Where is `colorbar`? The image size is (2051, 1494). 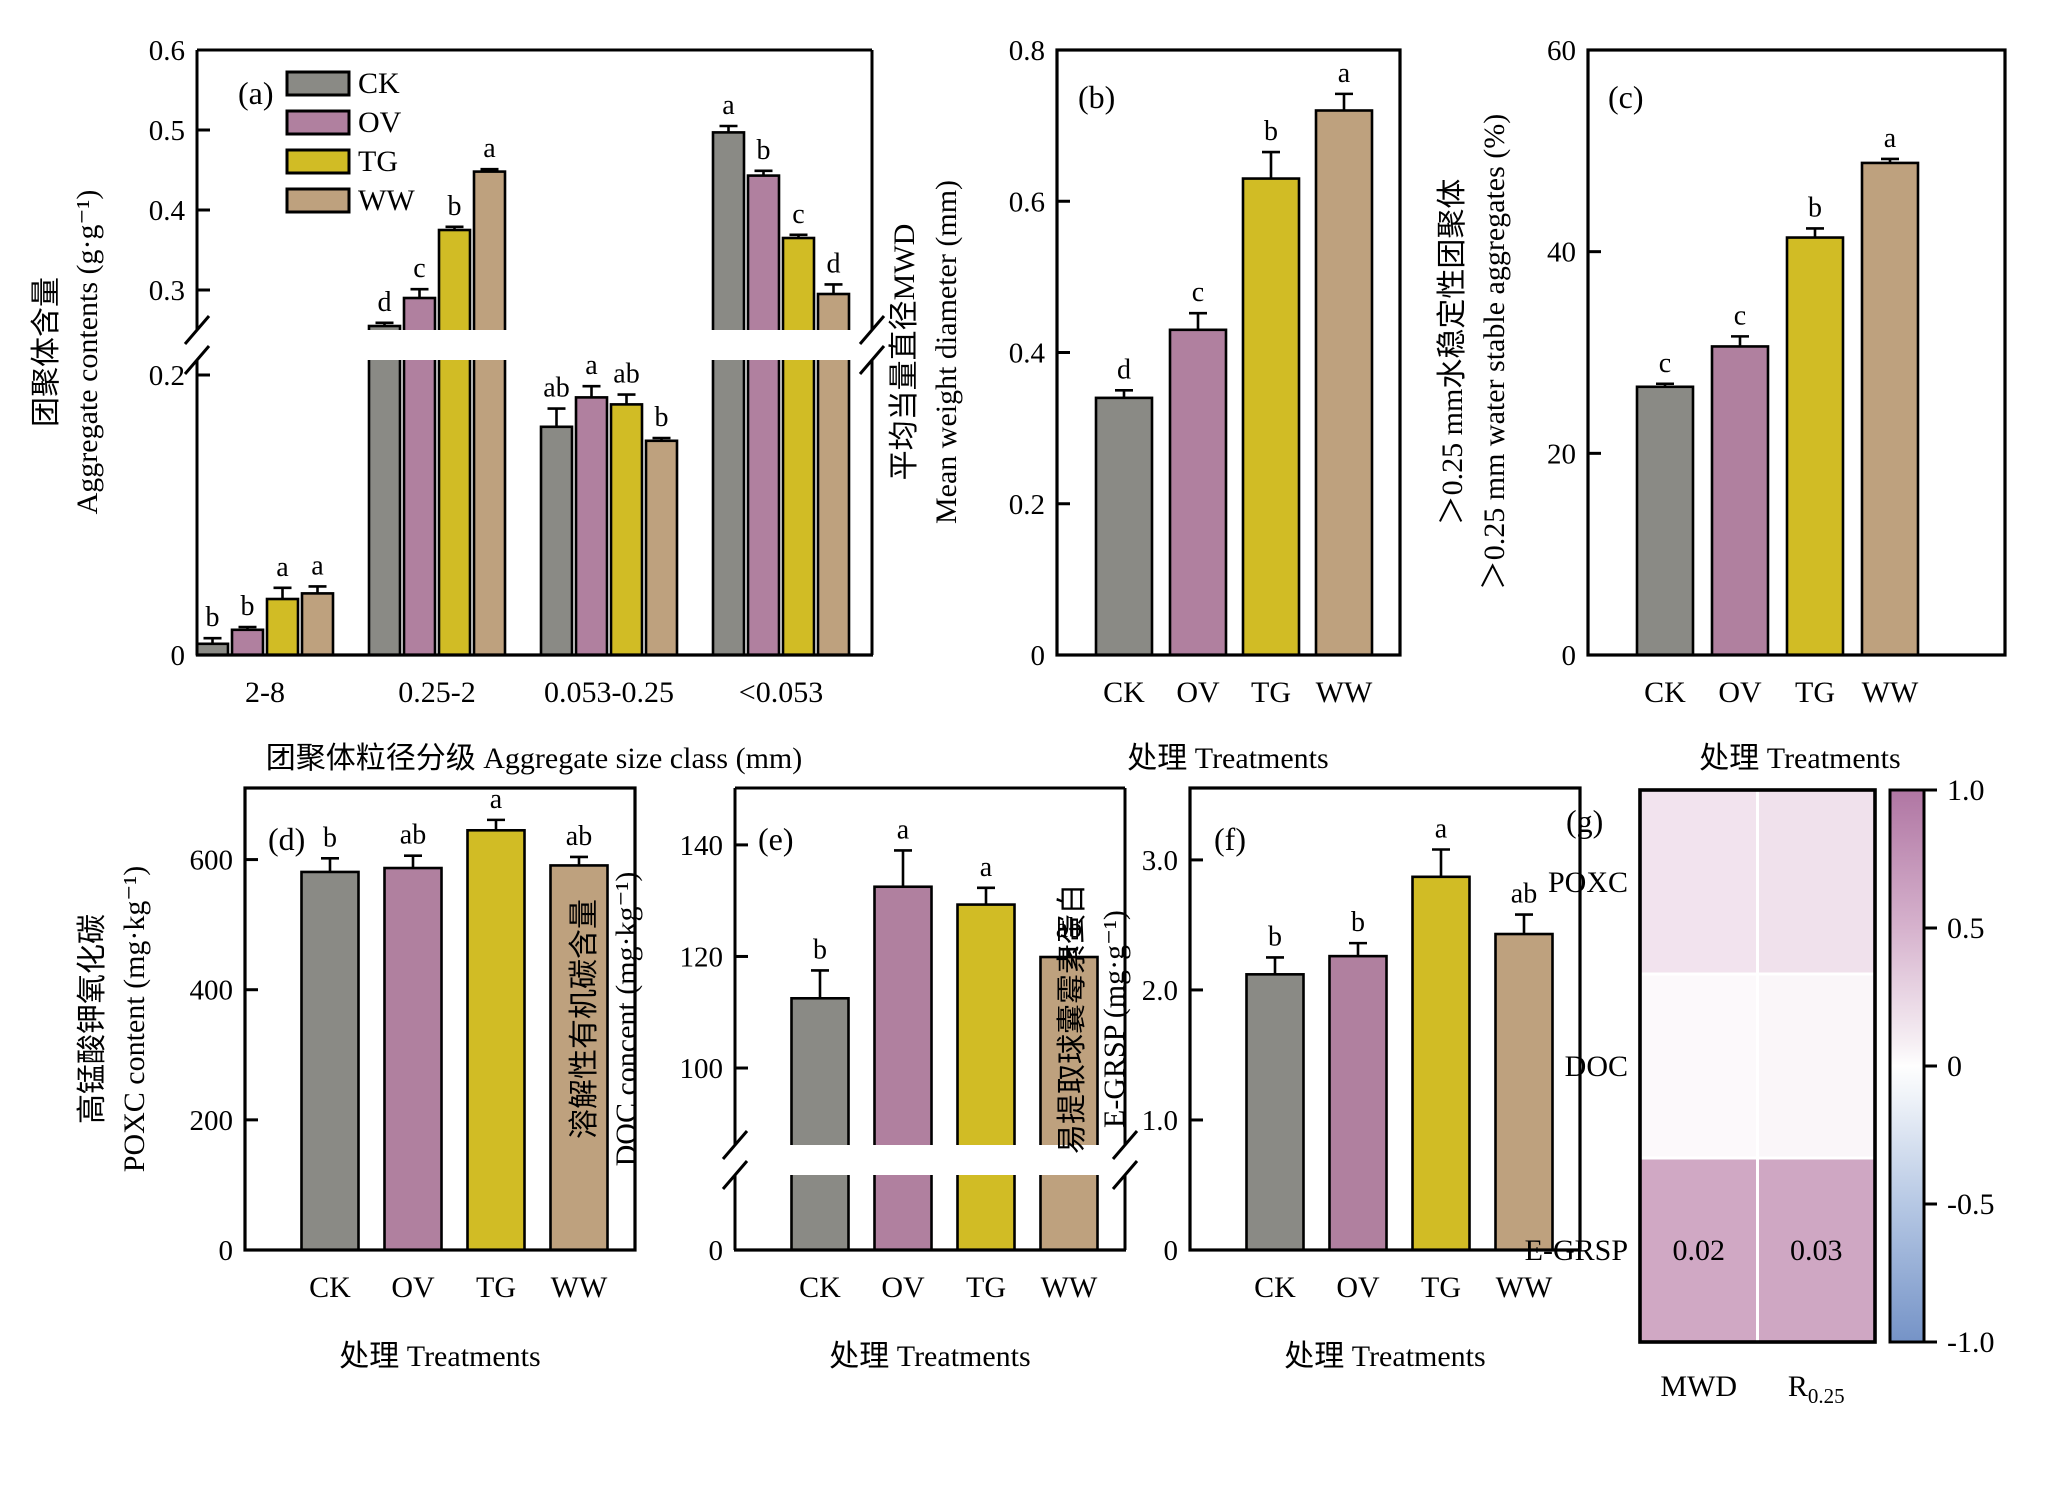
colorbar is located at coordinates (1907, 1066).